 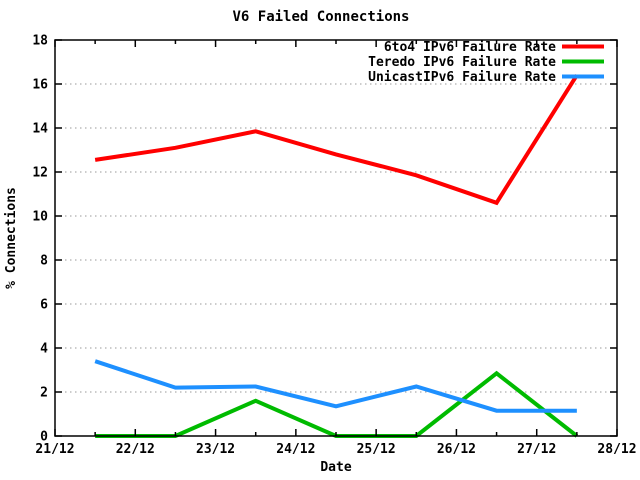 I want to click on x-tick-label: 25/12, so click(x=376, y=449).